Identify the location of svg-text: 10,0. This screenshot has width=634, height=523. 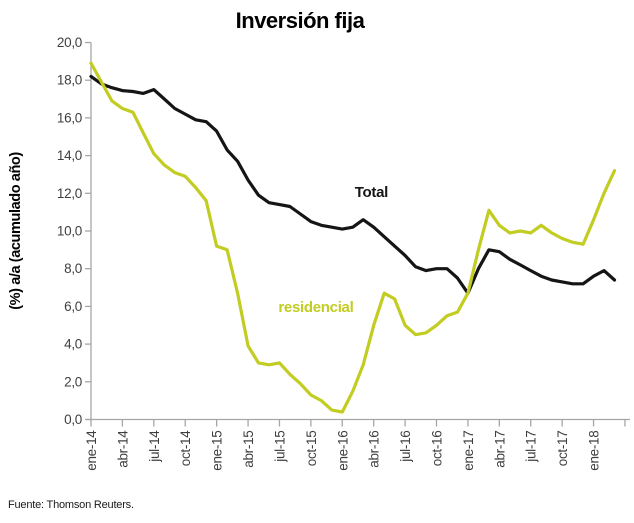
(69, 231).